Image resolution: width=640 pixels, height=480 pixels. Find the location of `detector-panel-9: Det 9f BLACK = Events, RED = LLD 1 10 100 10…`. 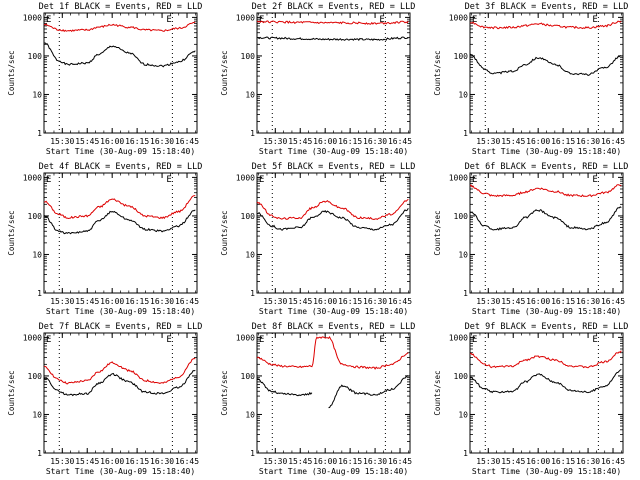

detector-panel-9: Det 9f BLACK = Events, RED = LLD 1 10 100 10… is located at coordinates (530, 399).